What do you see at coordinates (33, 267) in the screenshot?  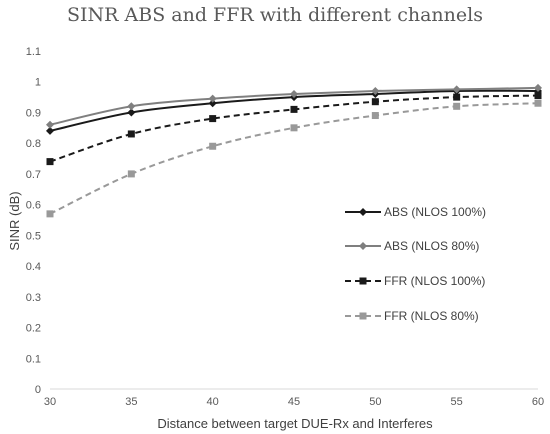 I see `y-tick-label: 0.4` at bounding box center [33, 267].